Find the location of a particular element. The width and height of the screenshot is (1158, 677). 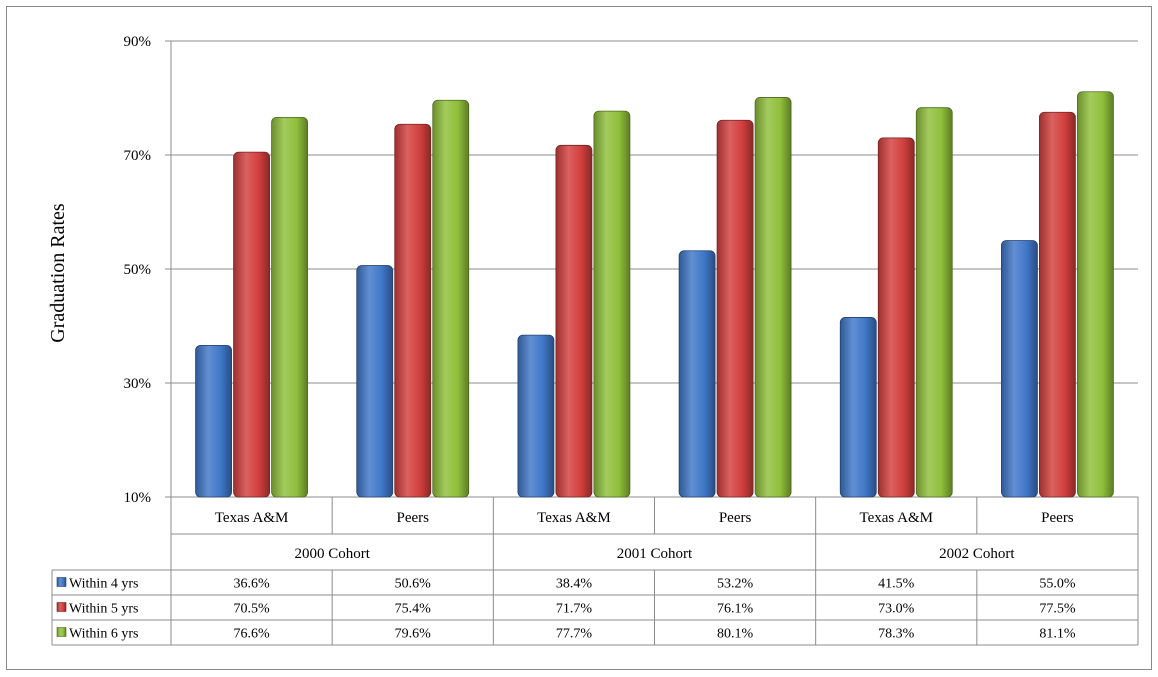

data-label: 76.1% is located at coordinates (735, 609).